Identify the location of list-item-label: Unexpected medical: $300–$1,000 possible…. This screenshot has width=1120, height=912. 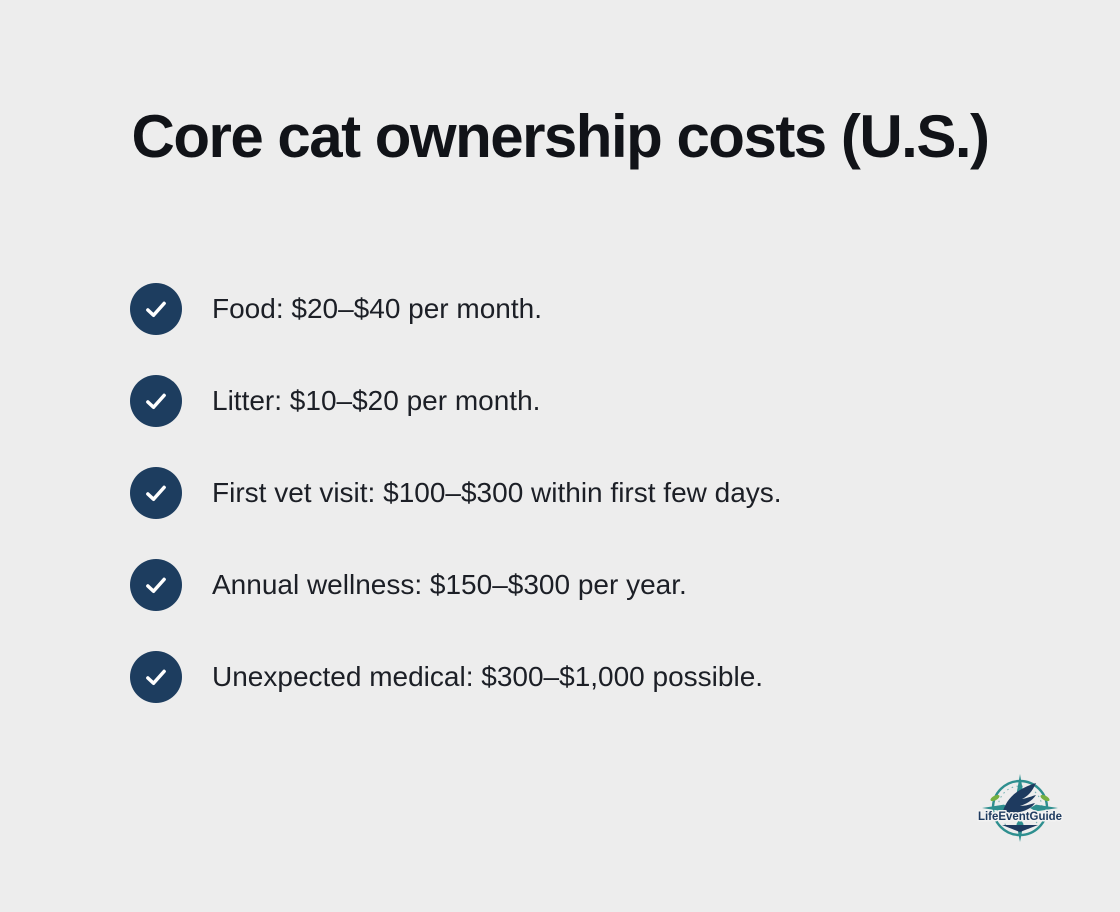
(488, 677).